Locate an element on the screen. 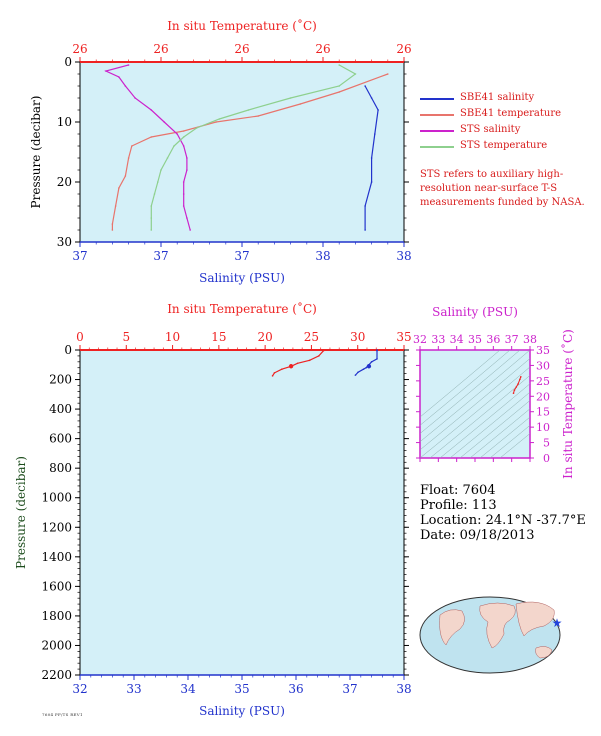 This screenshot has width=601, height=736. landmass-africa-europe is located at coordinates (497, 625).